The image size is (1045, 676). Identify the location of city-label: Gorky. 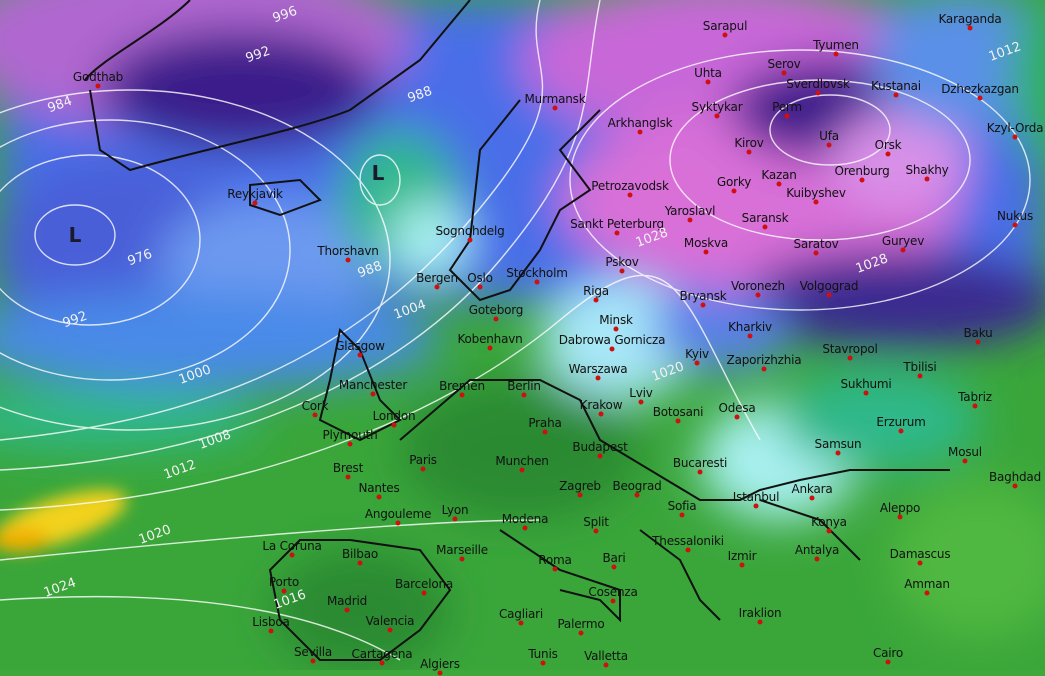
(734, 182).